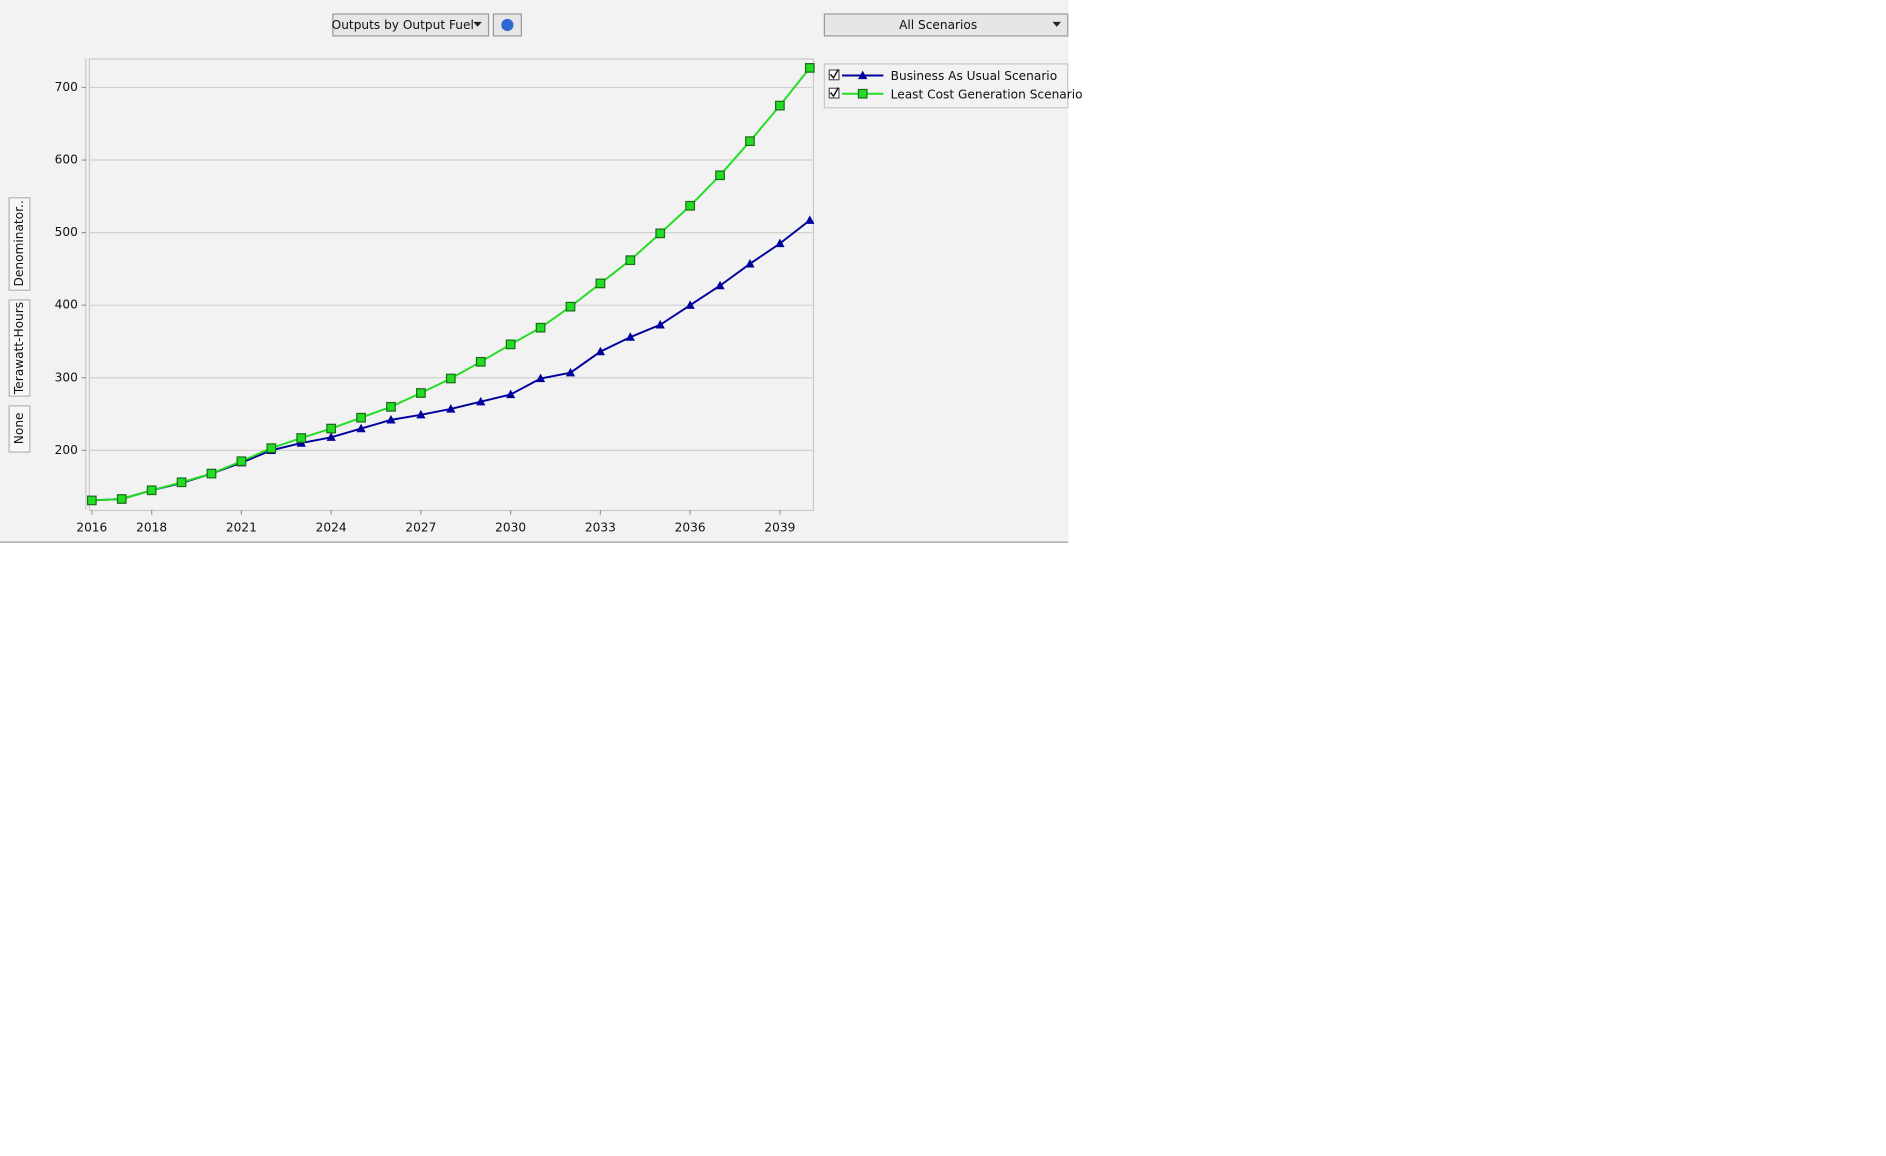  Describe the element at coordinates (66, 232) in the screenshot. I see `y-tick-label: 500` at that location.